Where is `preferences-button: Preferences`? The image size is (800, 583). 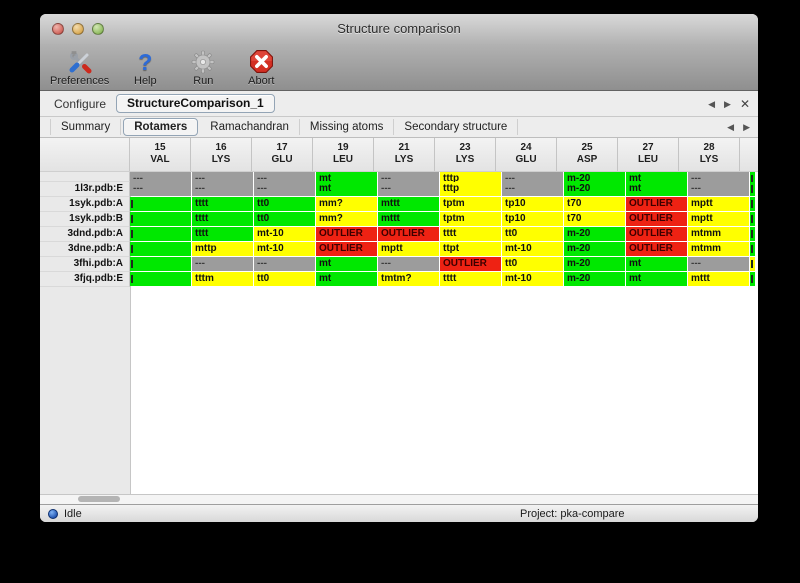 preferences-button: Preferences is located at coordinates (79, 68).